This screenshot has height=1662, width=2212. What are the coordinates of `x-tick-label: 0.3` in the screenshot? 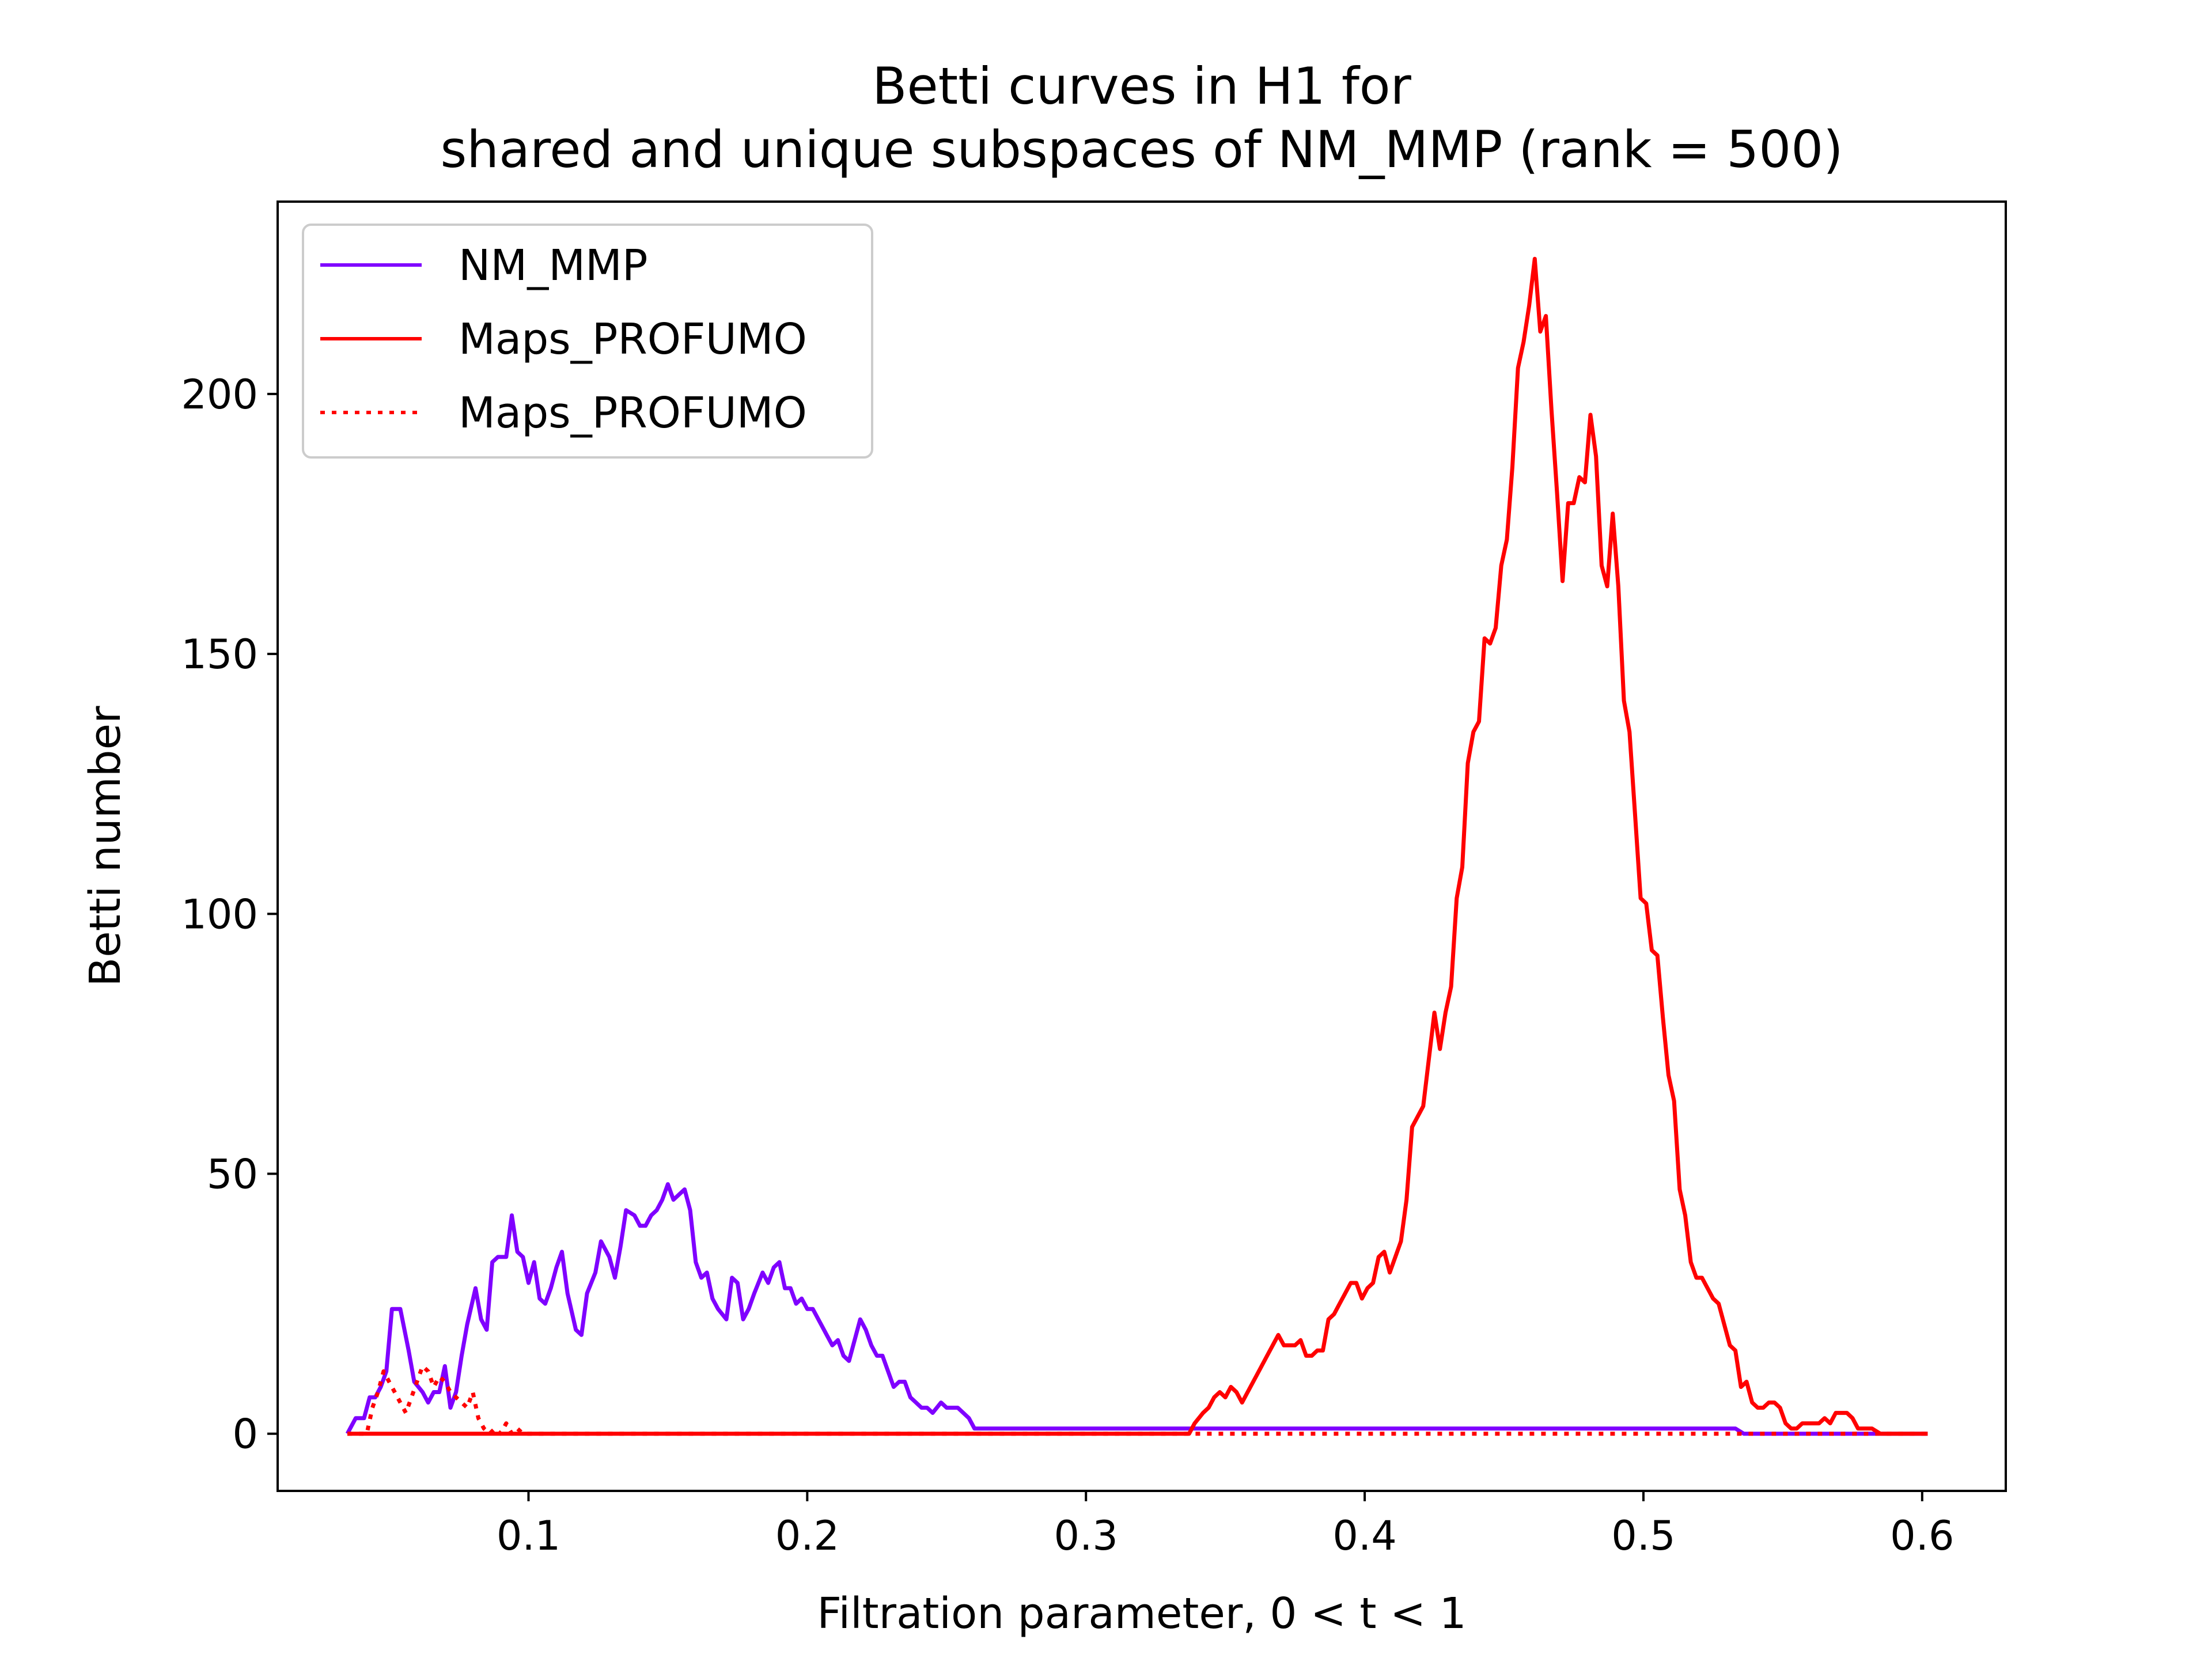 It's located at (1086, 1535).